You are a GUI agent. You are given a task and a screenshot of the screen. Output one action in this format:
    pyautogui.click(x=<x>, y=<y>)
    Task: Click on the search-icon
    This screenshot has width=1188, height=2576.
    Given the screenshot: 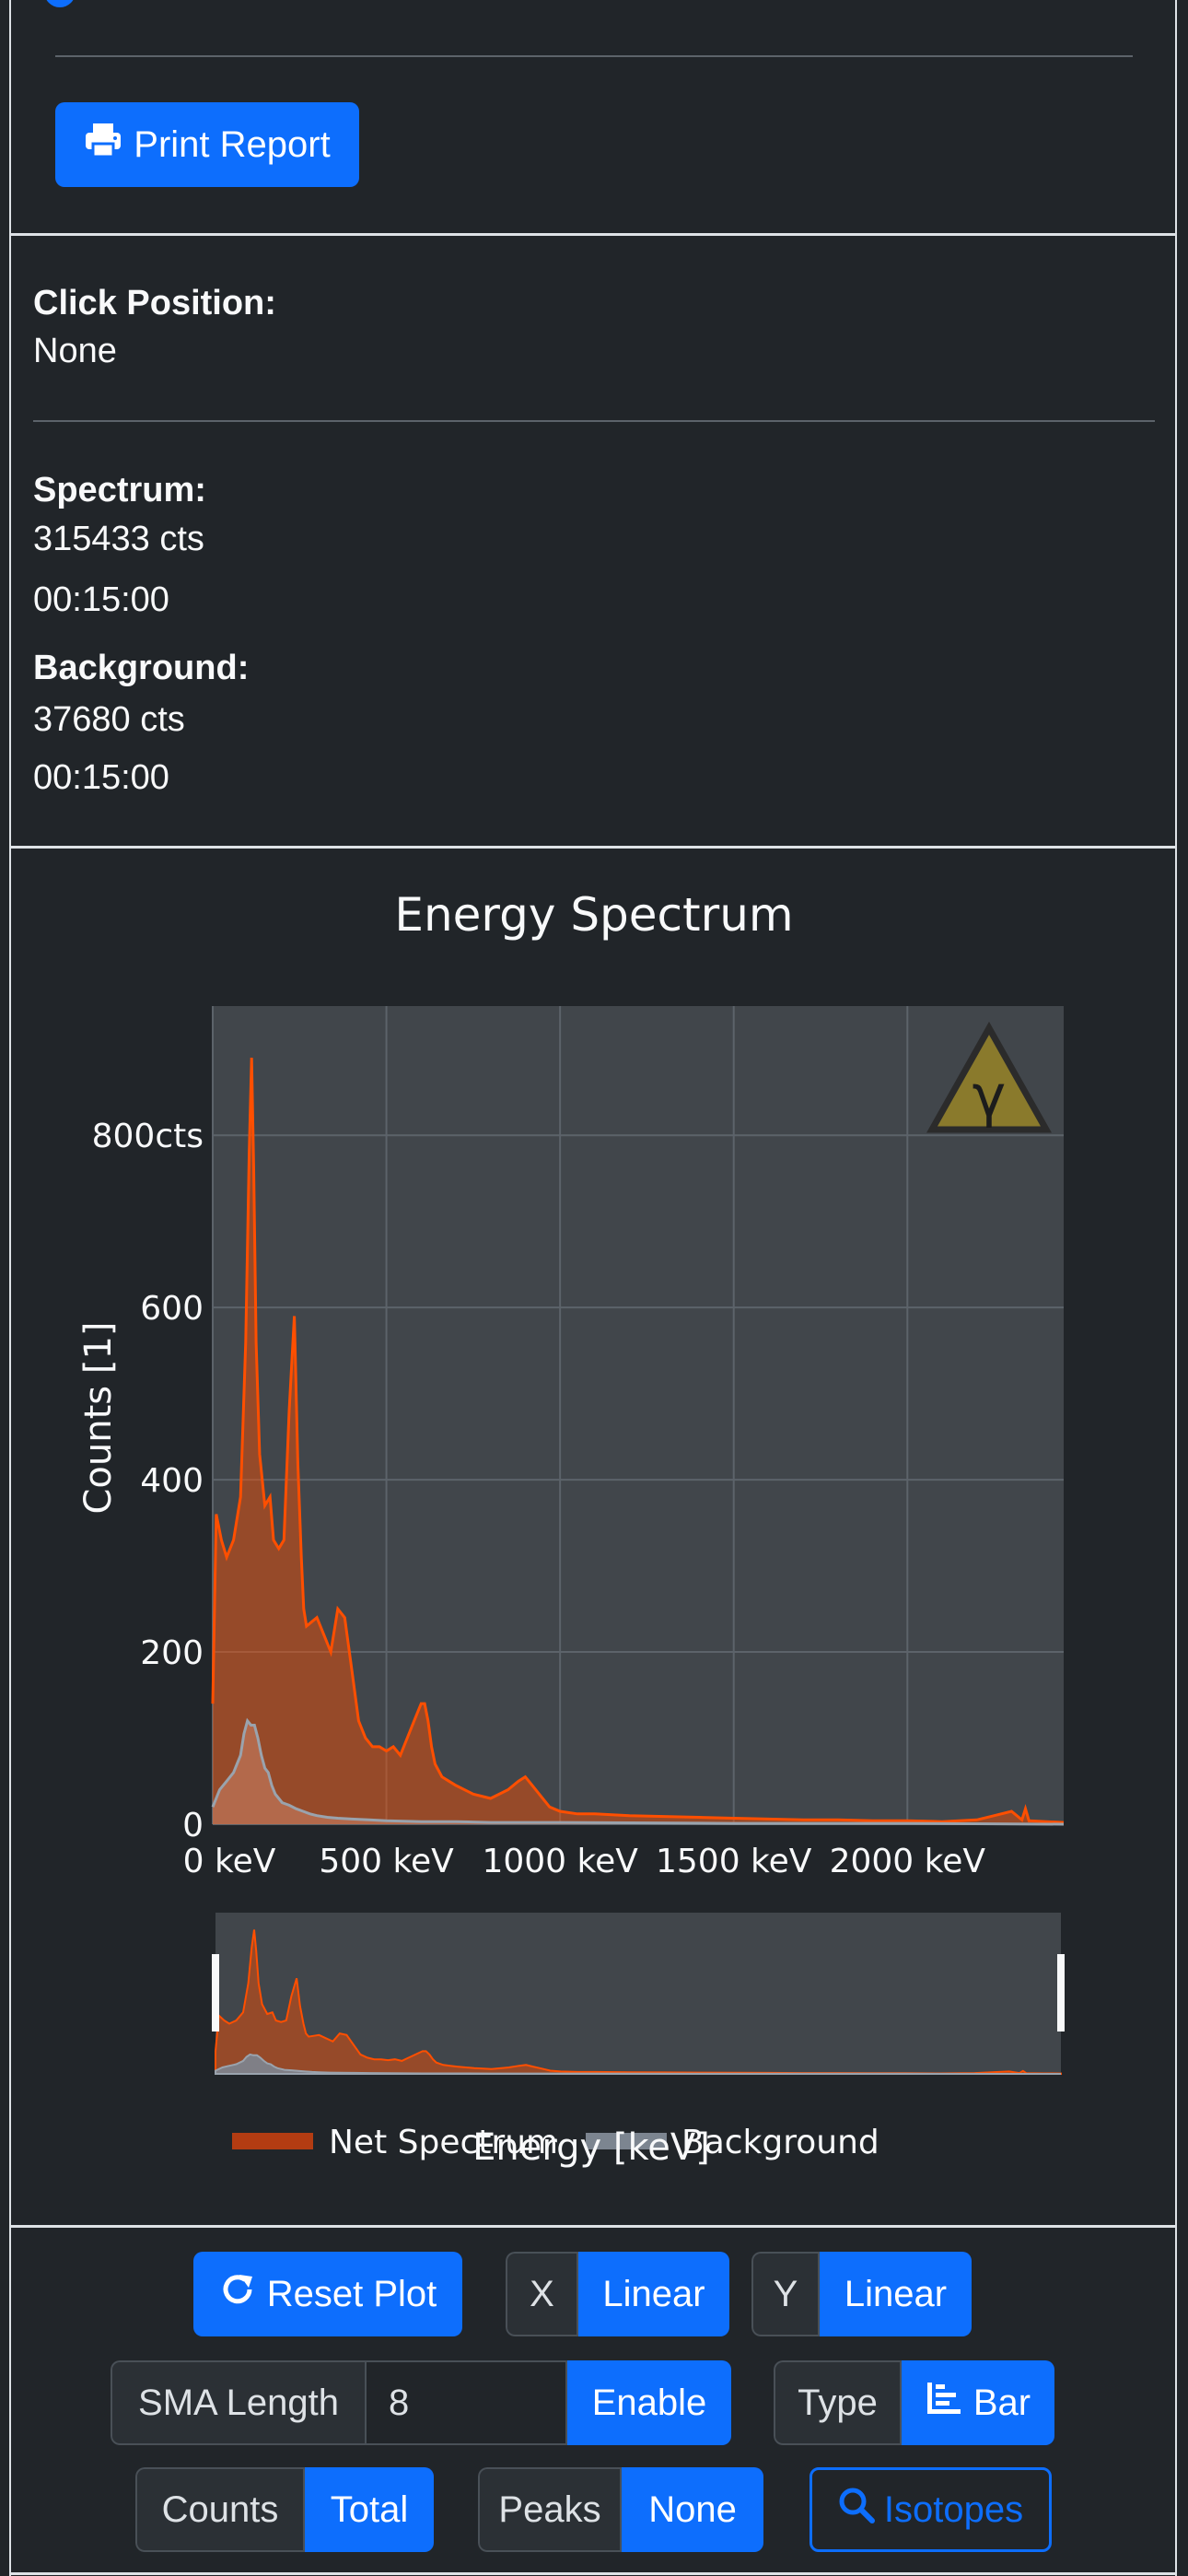 What is the action you would take?
    pyautogui.click(x=856, y=2510)
    